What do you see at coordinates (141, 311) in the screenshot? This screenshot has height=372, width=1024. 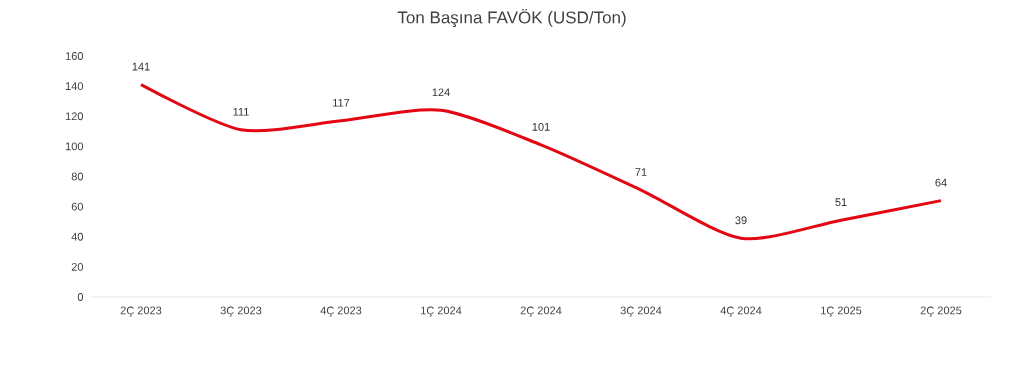 I see `x-tick-label: 2Ç 2023` at bounding box center [141, 311].